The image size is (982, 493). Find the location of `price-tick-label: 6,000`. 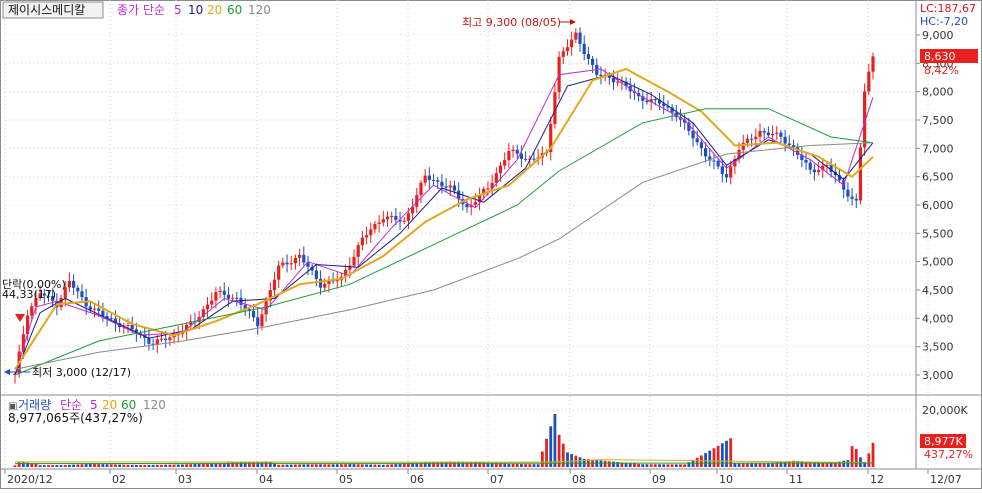

price-tick-label: 6,000 is located at coordinates (938, 205).